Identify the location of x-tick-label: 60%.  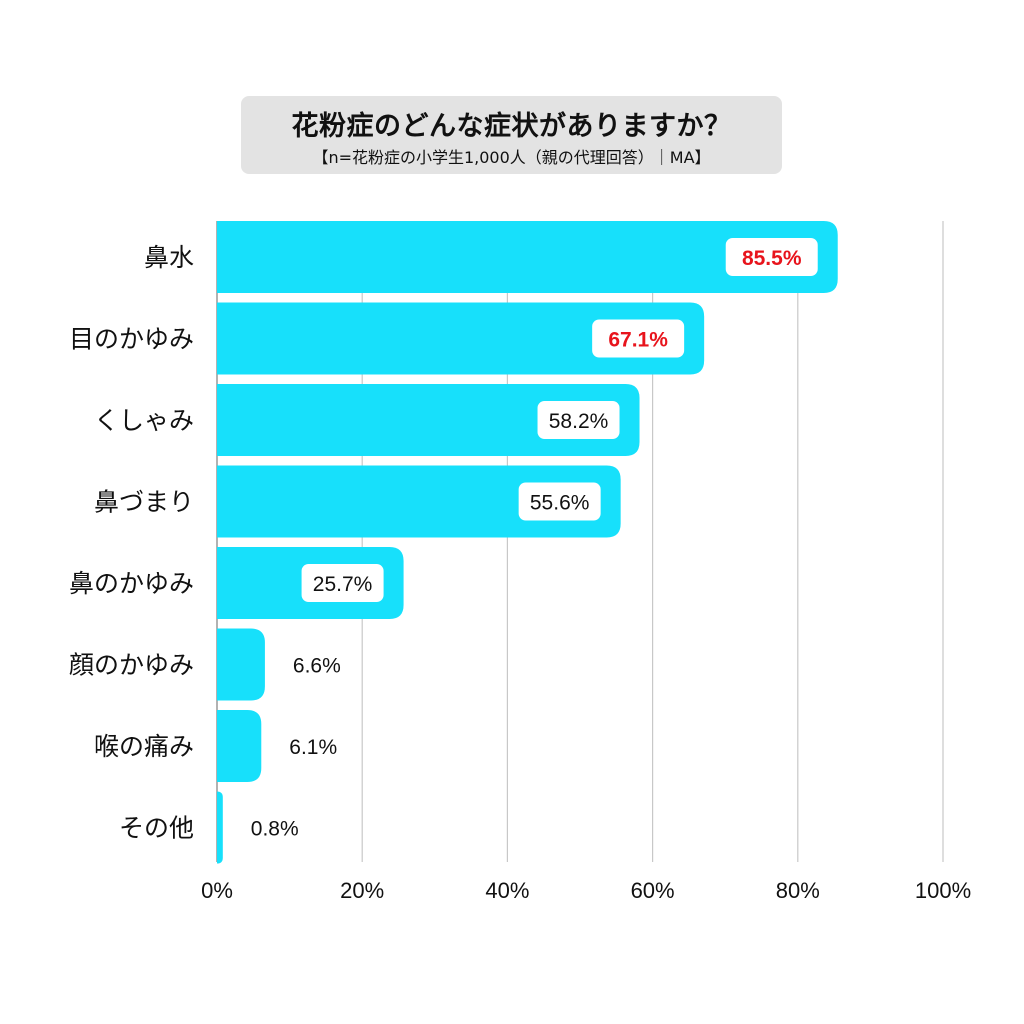
(653, 890).